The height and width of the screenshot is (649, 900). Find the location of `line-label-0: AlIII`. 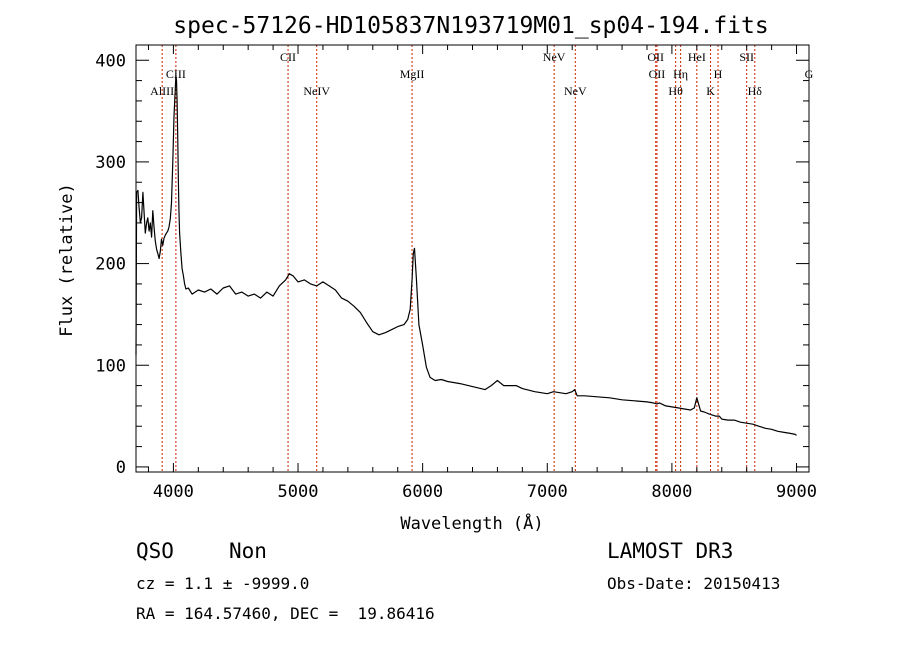

line-label-0: AlIII is located at coordinates (162, 91).